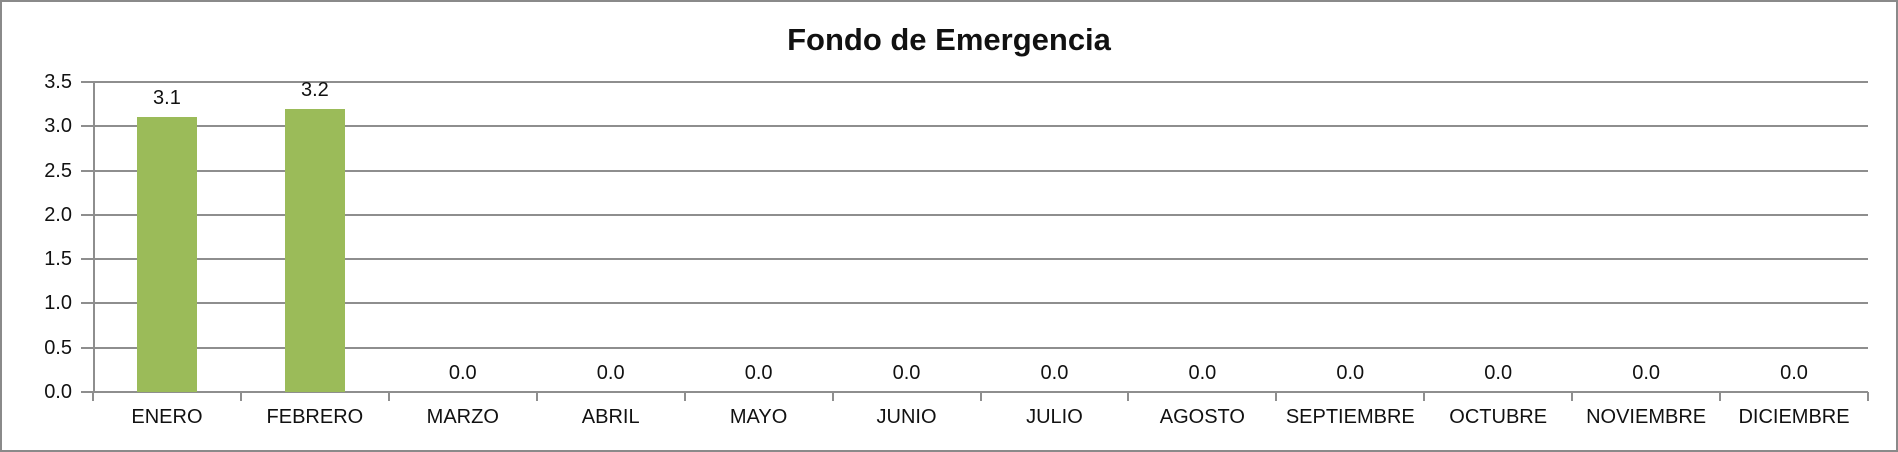 This screenshot has height=452, width=1898. What do you see at coordinates (1498, 373) in the screenshot?
I see `bar-value-label-octubre: 0.0` at bounding box center [1498, 373].